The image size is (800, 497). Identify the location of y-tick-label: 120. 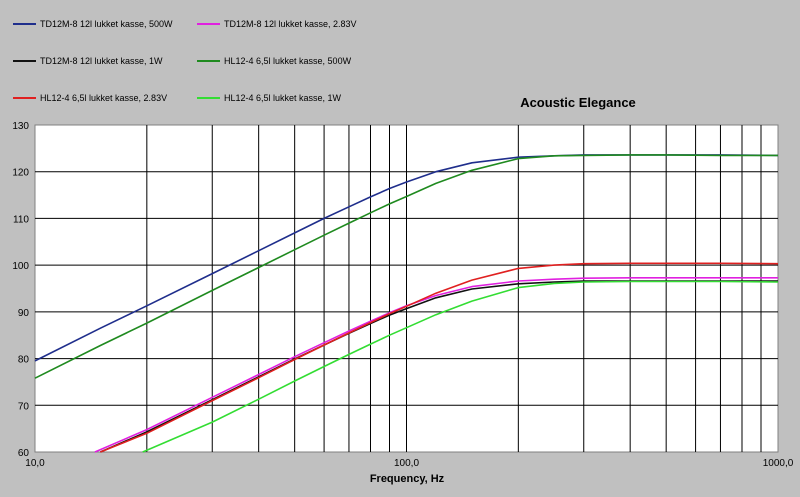
(20, 173).